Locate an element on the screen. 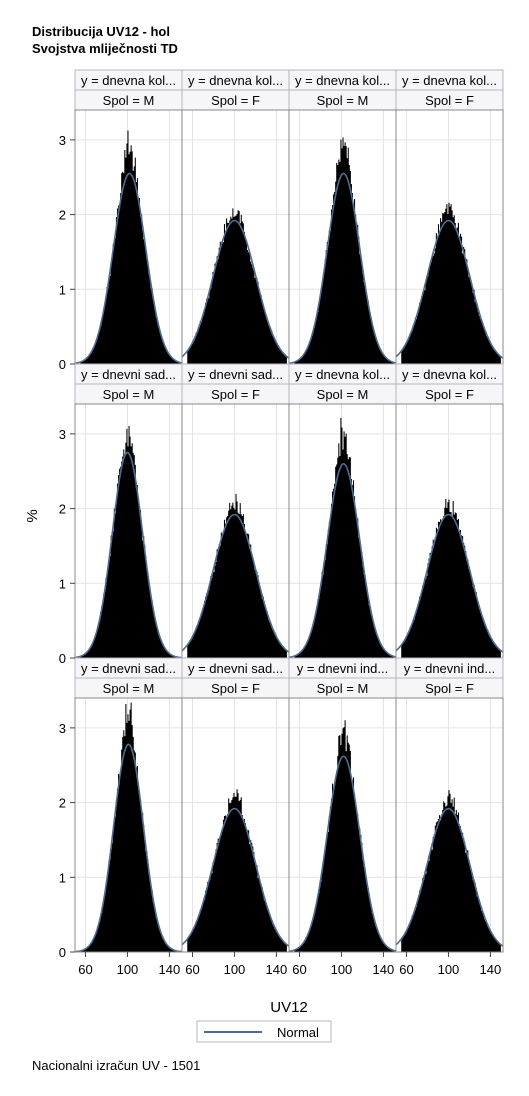 The image size is (529, 1096). y-axis-label: % is located at coordinates (32, 515).